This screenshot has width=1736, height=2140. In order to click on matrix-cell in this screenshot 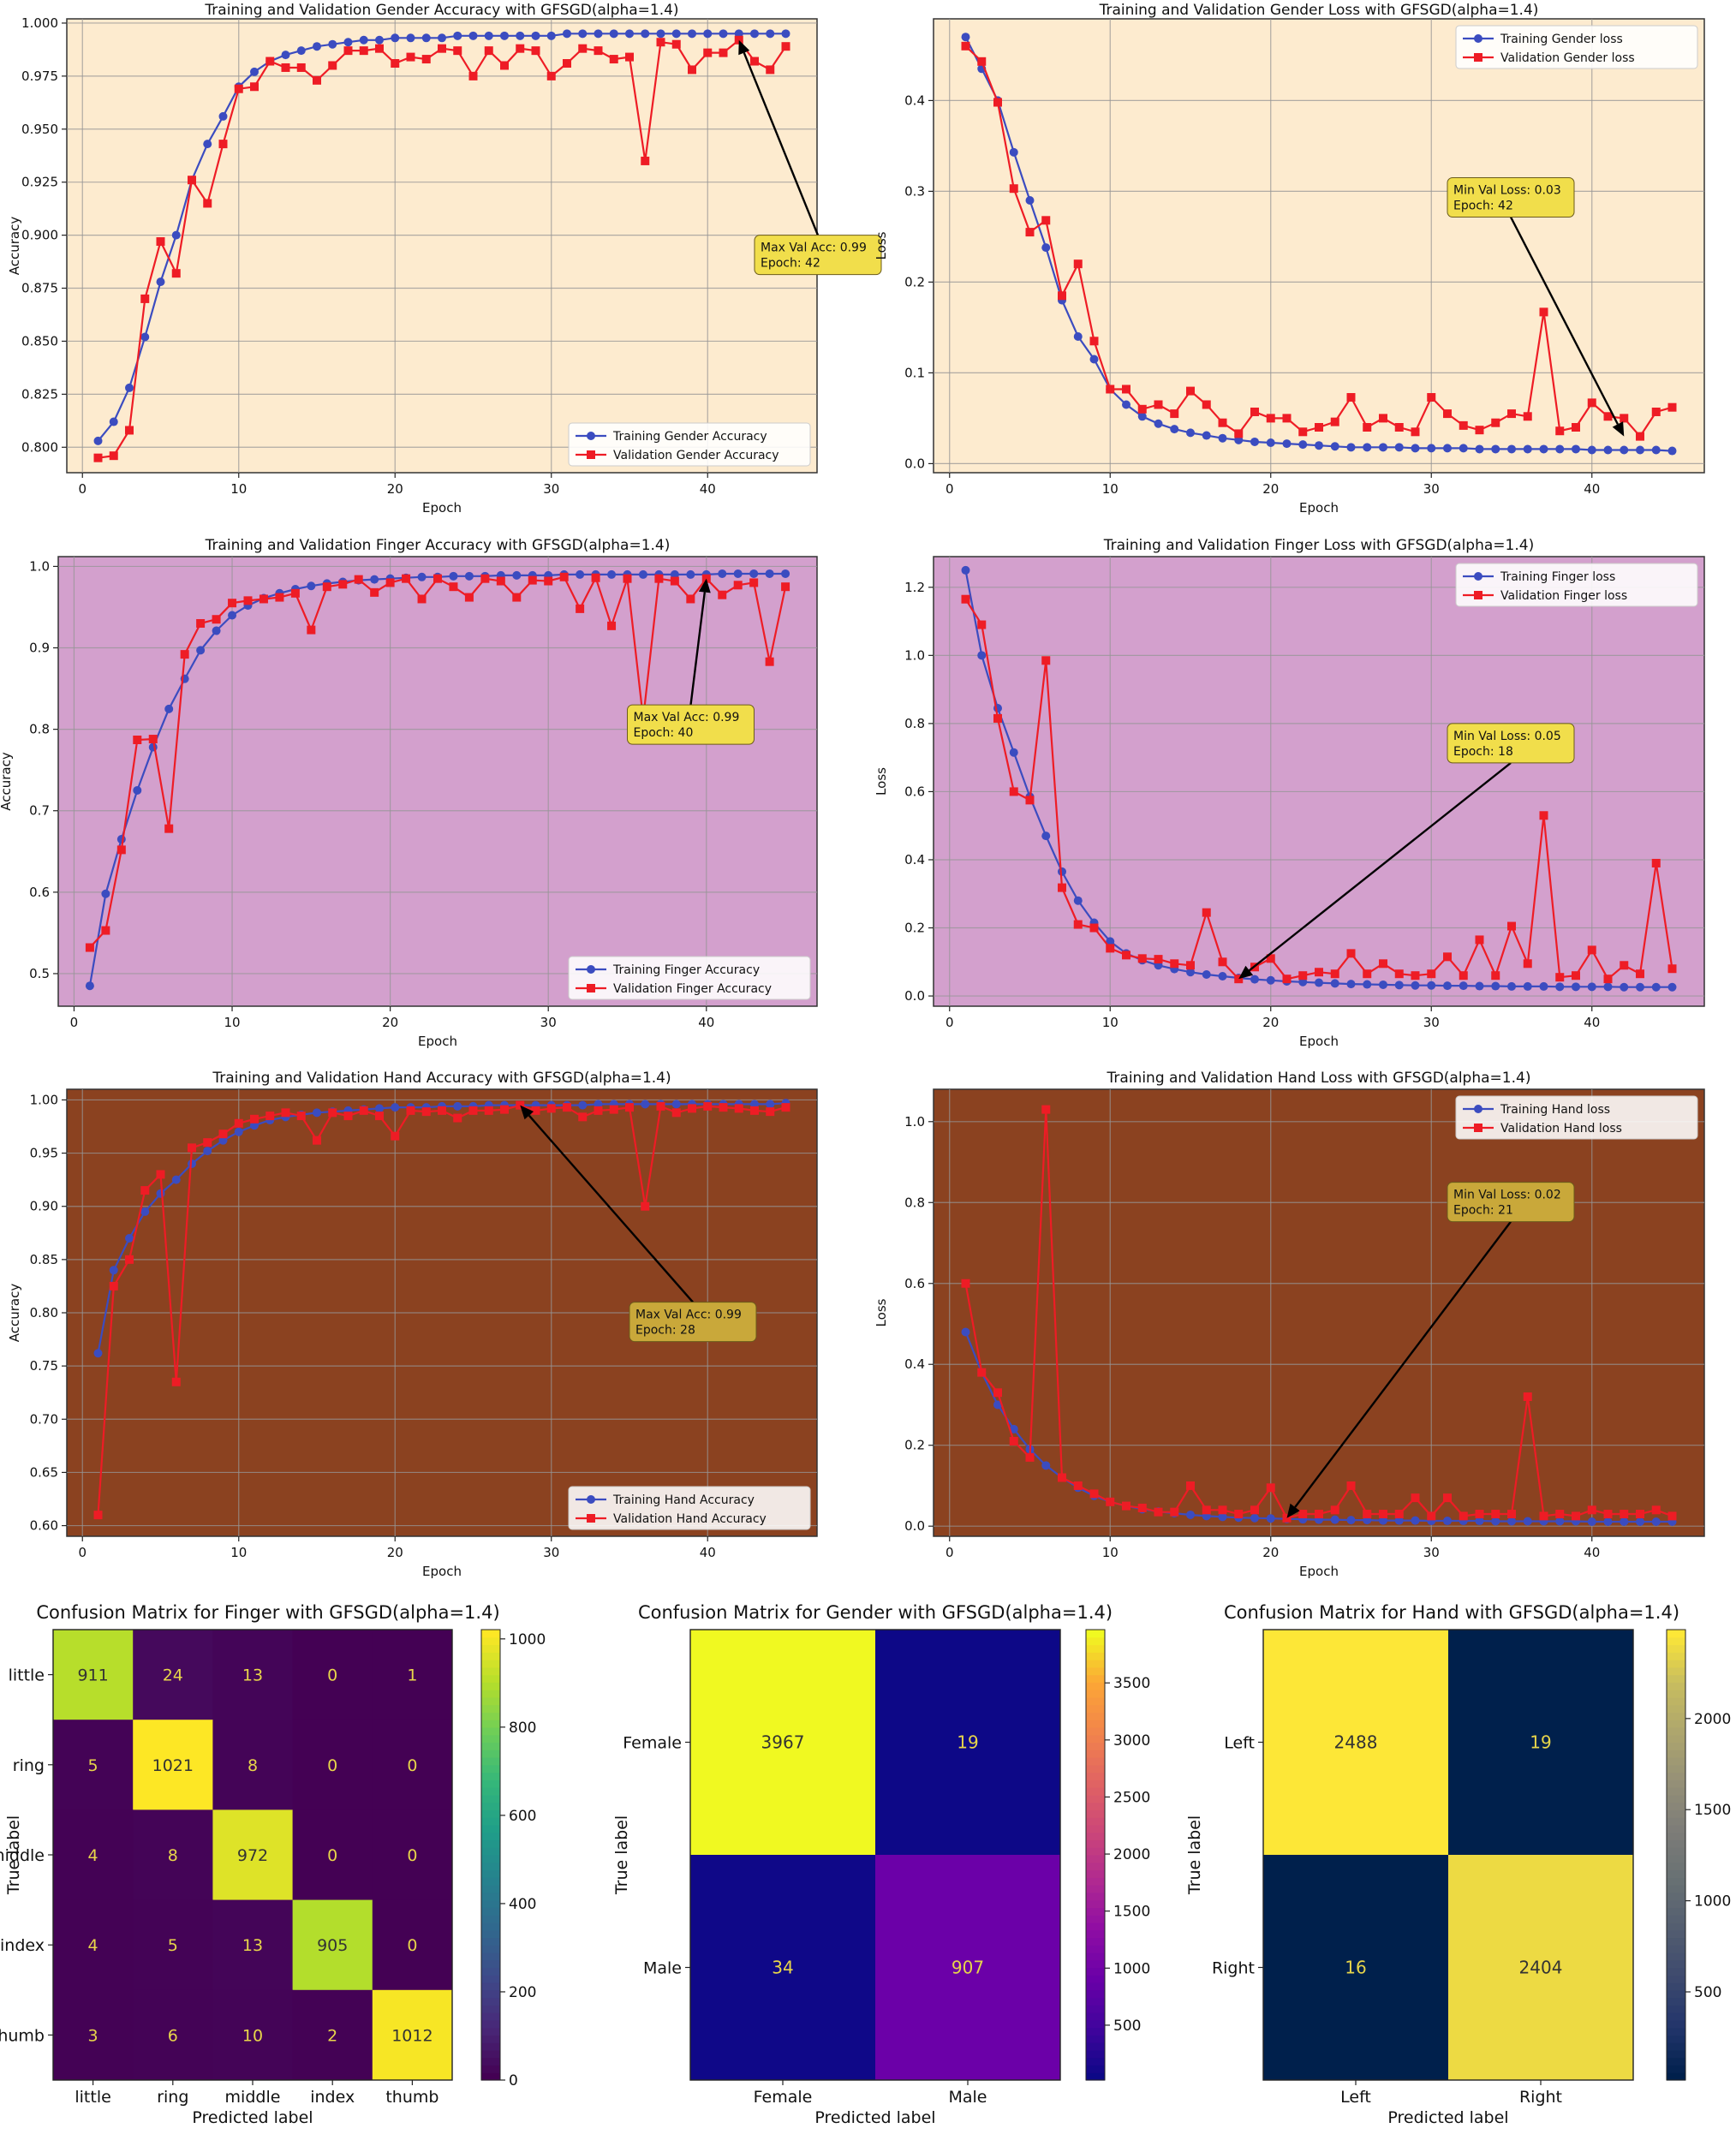, I will do `click(412, 1945)`.